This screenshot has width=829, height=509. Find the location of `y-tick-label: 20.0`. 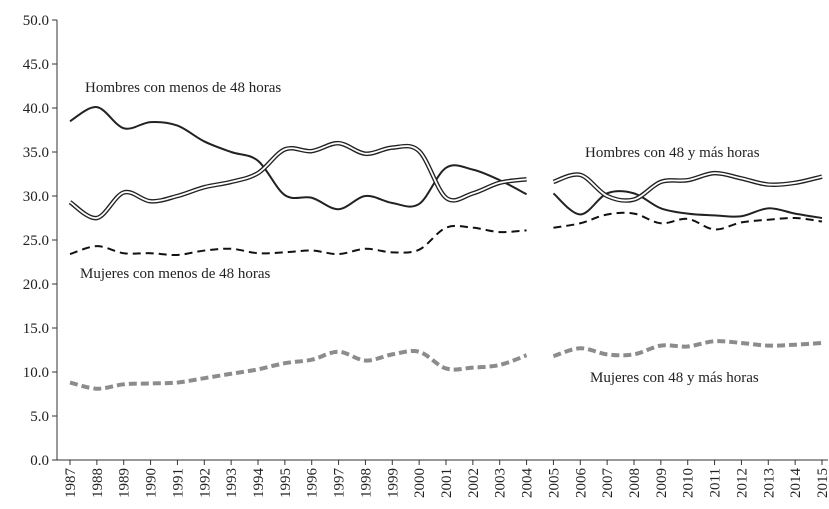

y-tick-label: 20.0 is located at coordinates (36, 285).